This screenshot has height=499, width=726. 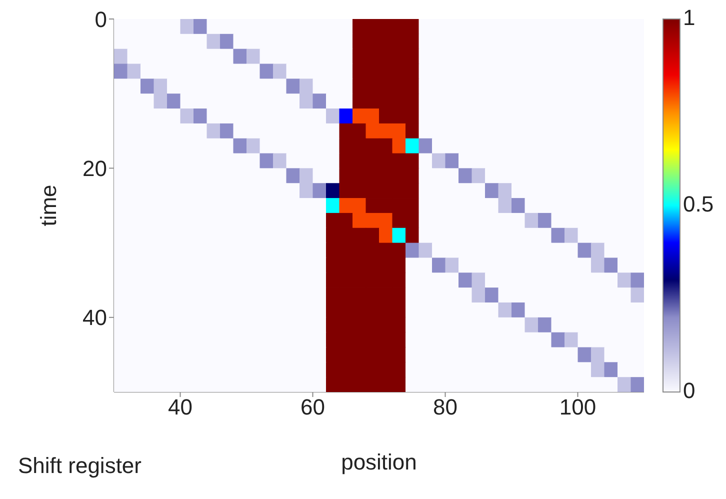 What do you see at coordinates (94, 169) in the screenshot?
I see `y-tick-label: 20` at bounding box center [94, 169].